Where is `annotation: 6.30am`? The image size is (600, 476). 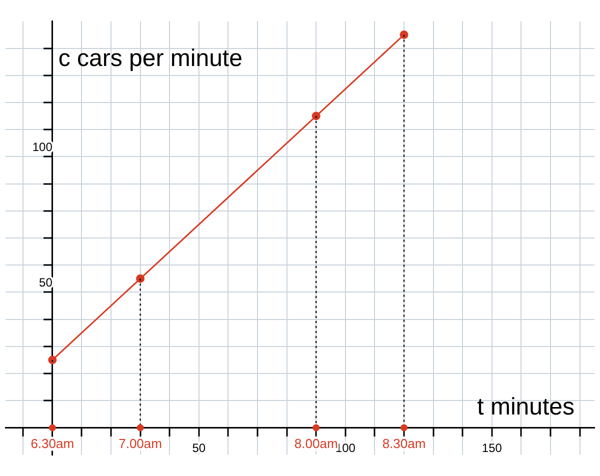 annotation: 6.30am is located at coordinates (52, 443).